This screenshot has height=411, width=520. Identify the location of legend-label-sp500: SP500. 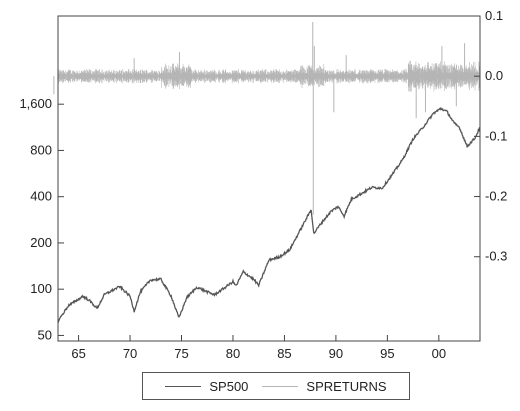
(229, 386).